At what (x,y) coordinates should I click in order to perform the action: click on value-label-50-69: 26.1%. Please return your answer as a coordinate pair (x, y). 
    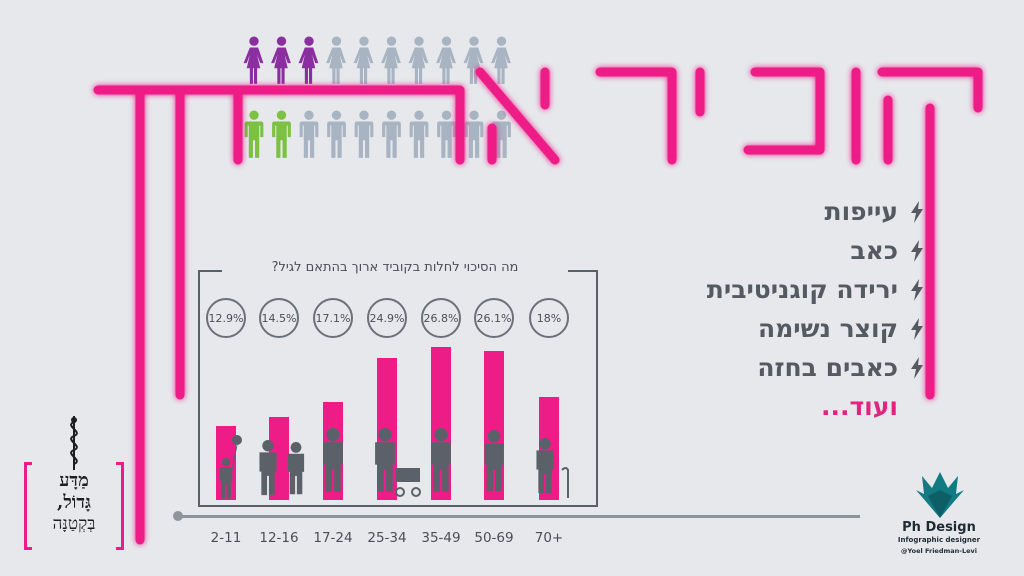
    Looking at the image, I should click on (494, 318).